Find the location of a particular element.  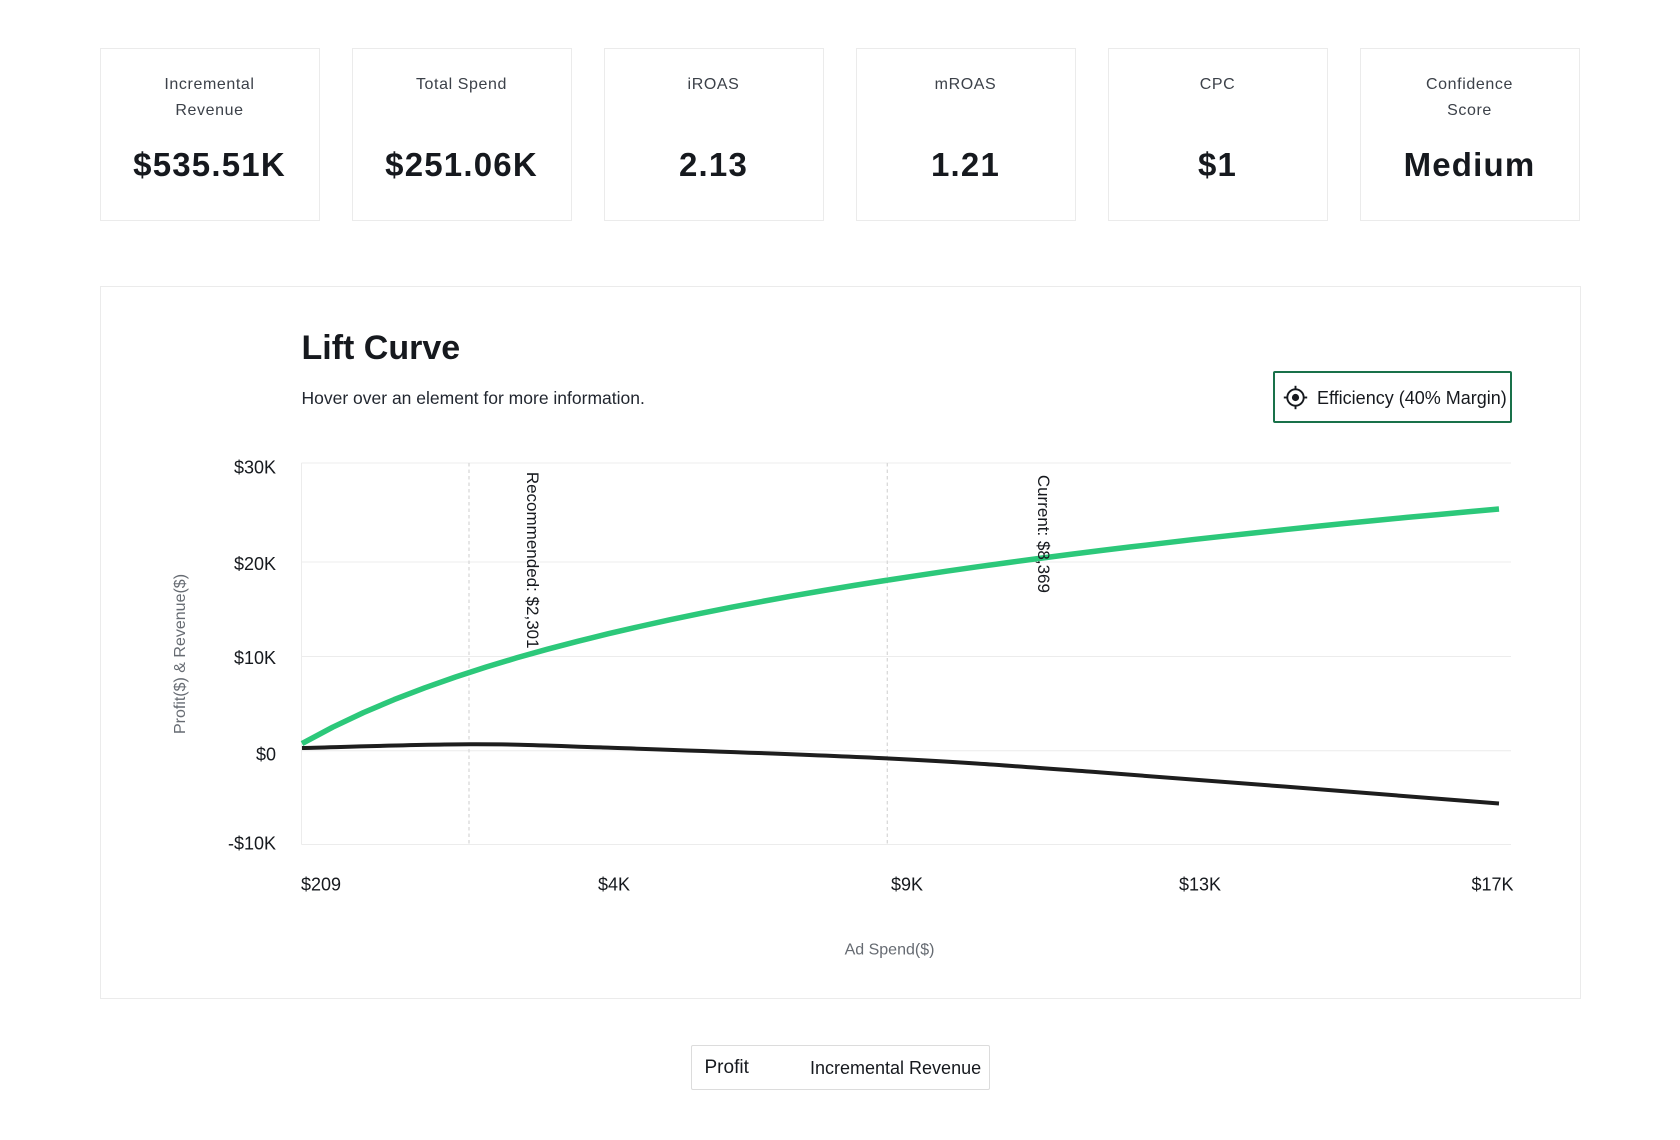

svg-text: Recommended: $2,301 is located at coordinates (532, 560).